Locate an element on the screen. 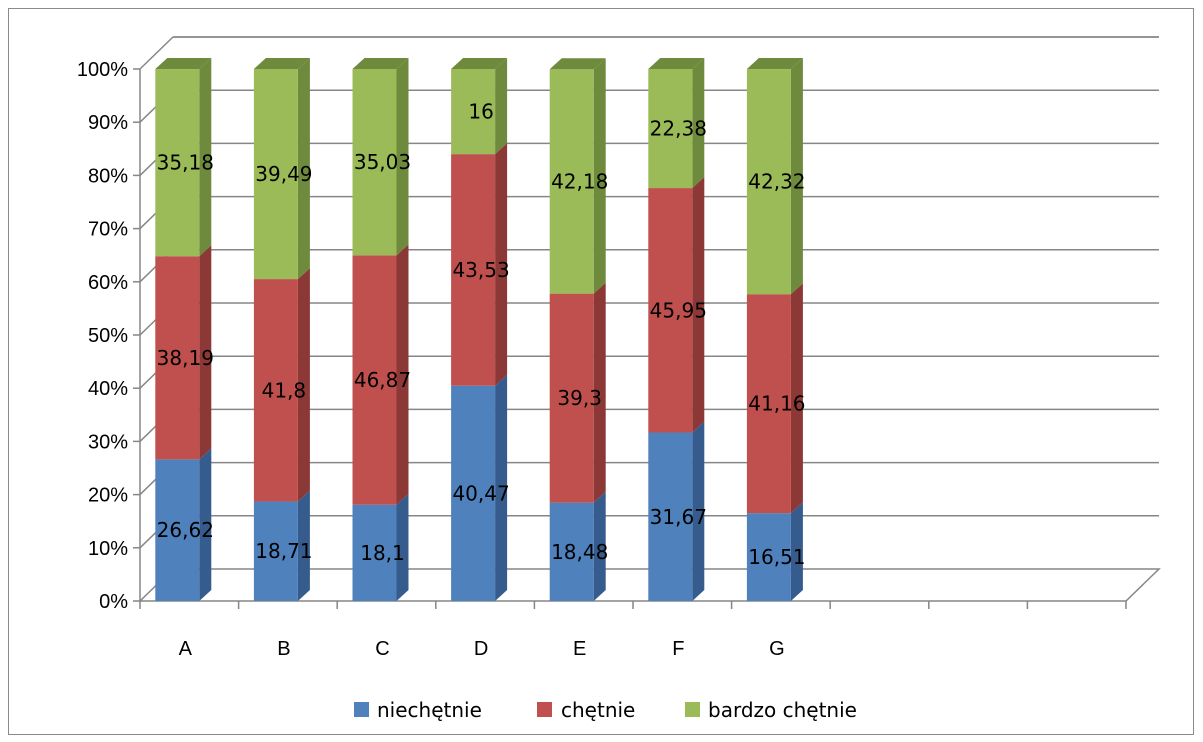  data-label: 18,71 is located at coordinates (283, 551).